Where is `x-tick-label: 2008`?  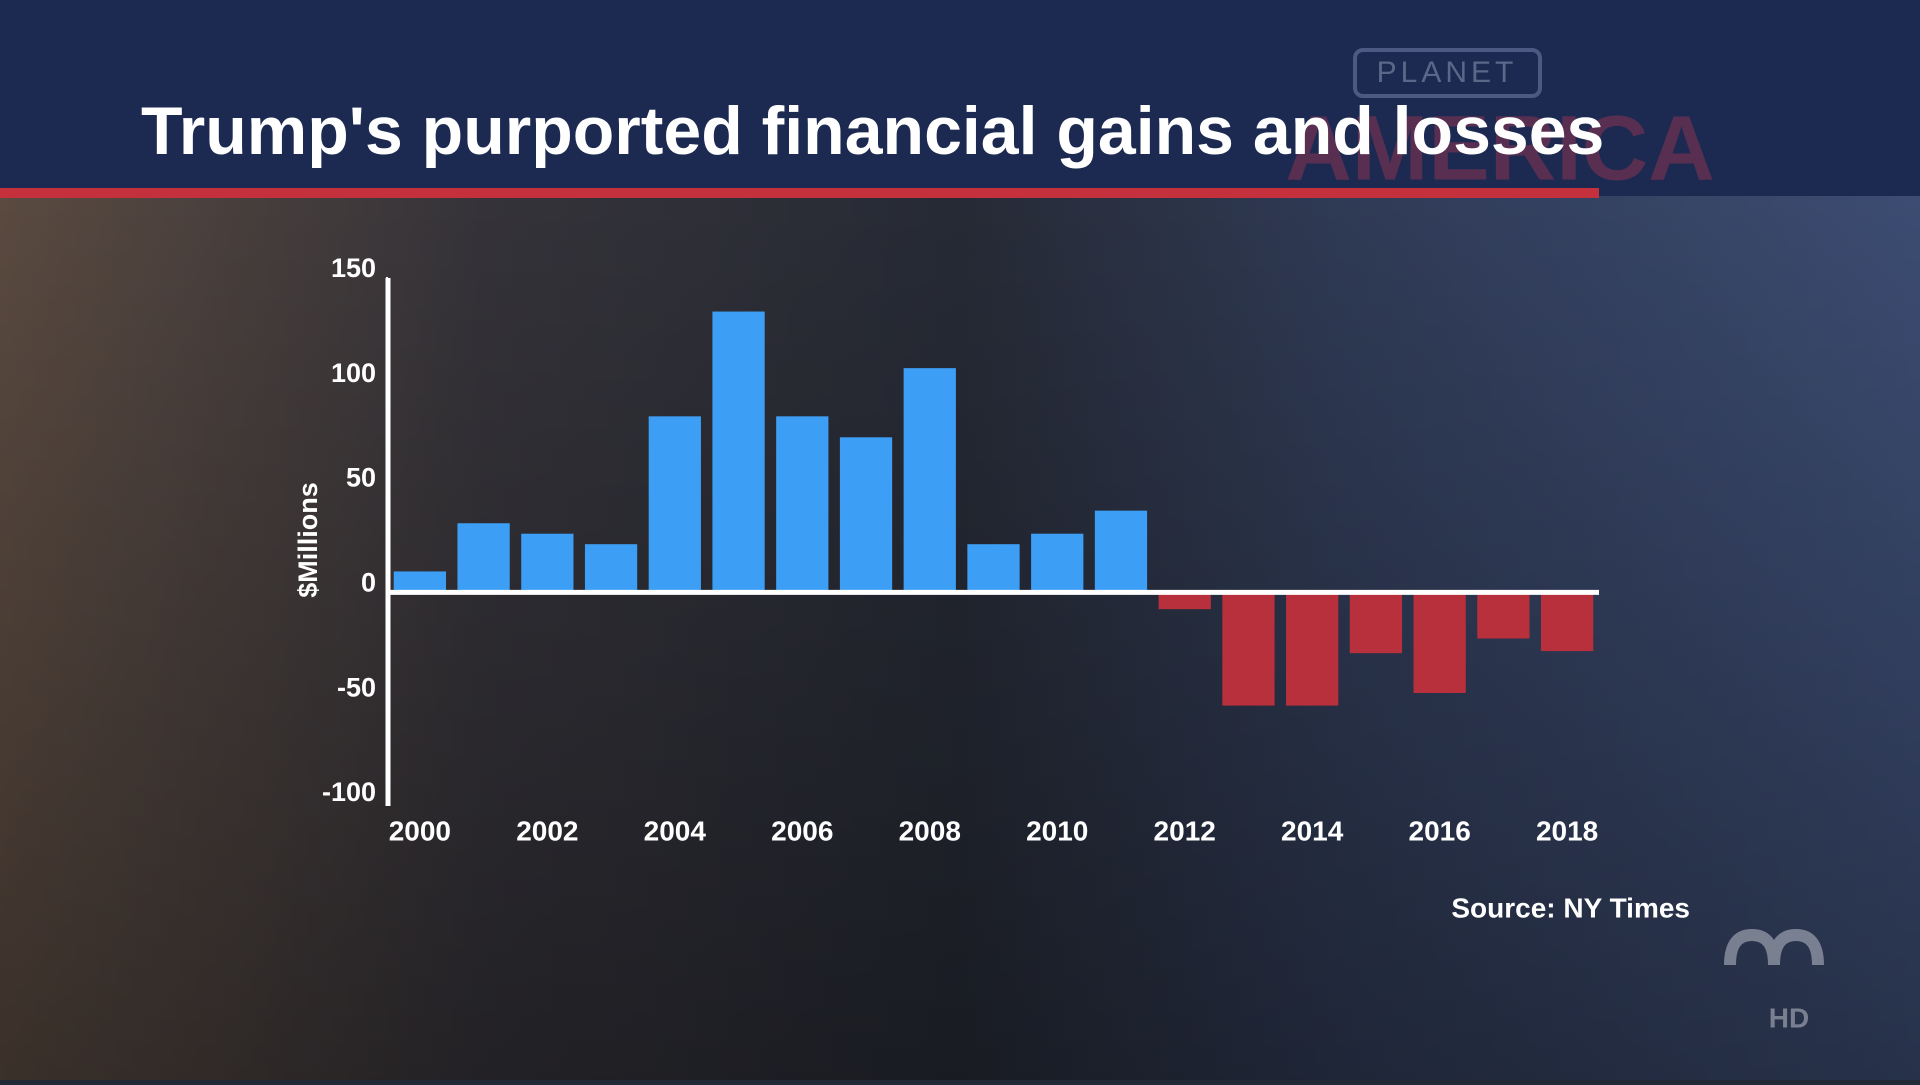 x-tick-label: 2008 is located at coordinates (930, 830).